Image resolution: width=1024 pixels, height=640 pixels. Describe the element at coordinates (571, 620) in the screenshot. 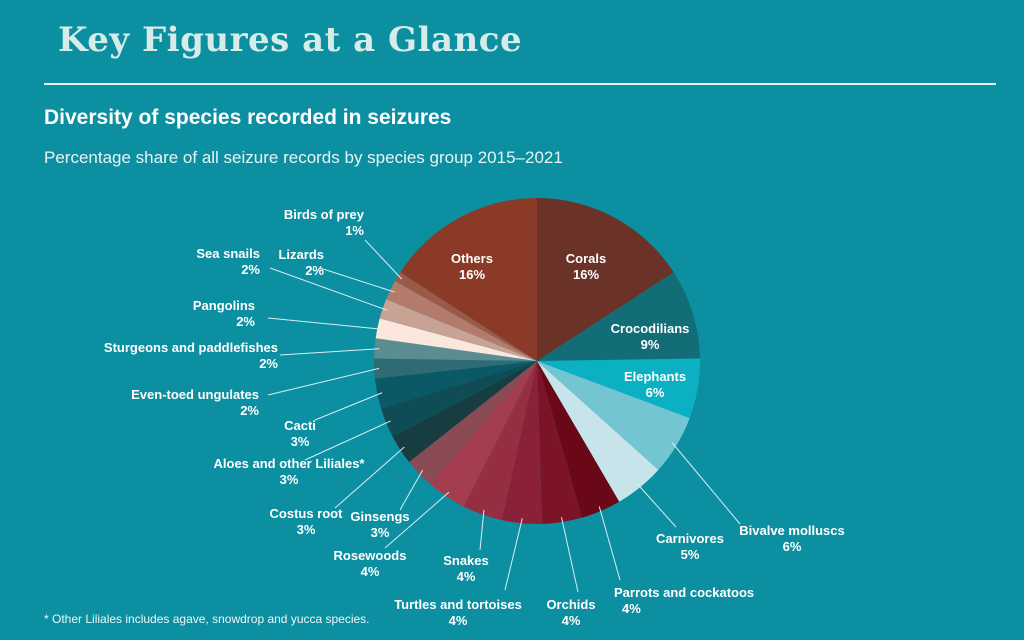

I see `slice-value-orchids: 4%` at that location.